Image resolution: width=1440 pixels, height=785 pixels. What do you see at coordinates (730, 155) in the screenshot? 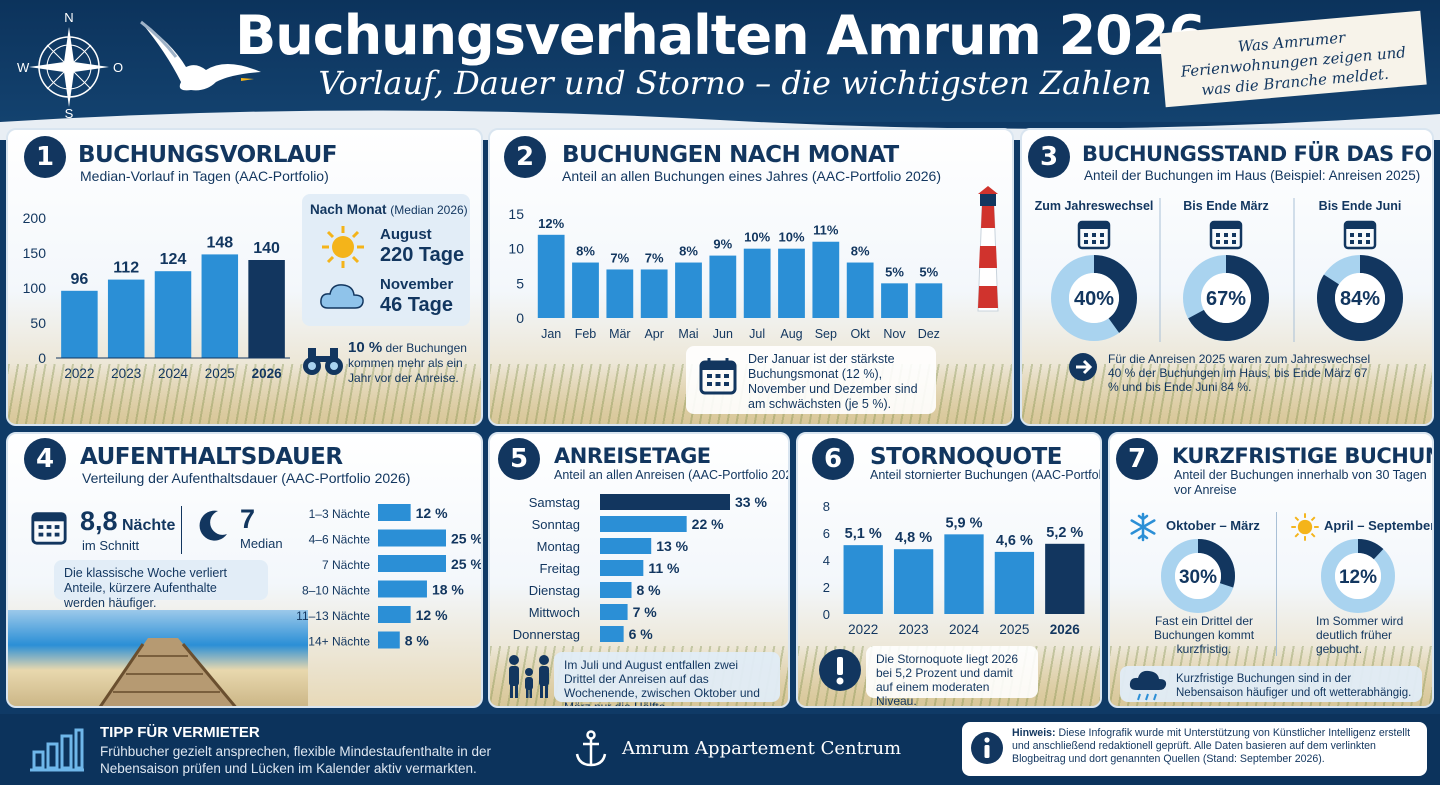
I see `panel-title: BUCHUNGEN NACH MONAT` at bounding box center [730, 155].